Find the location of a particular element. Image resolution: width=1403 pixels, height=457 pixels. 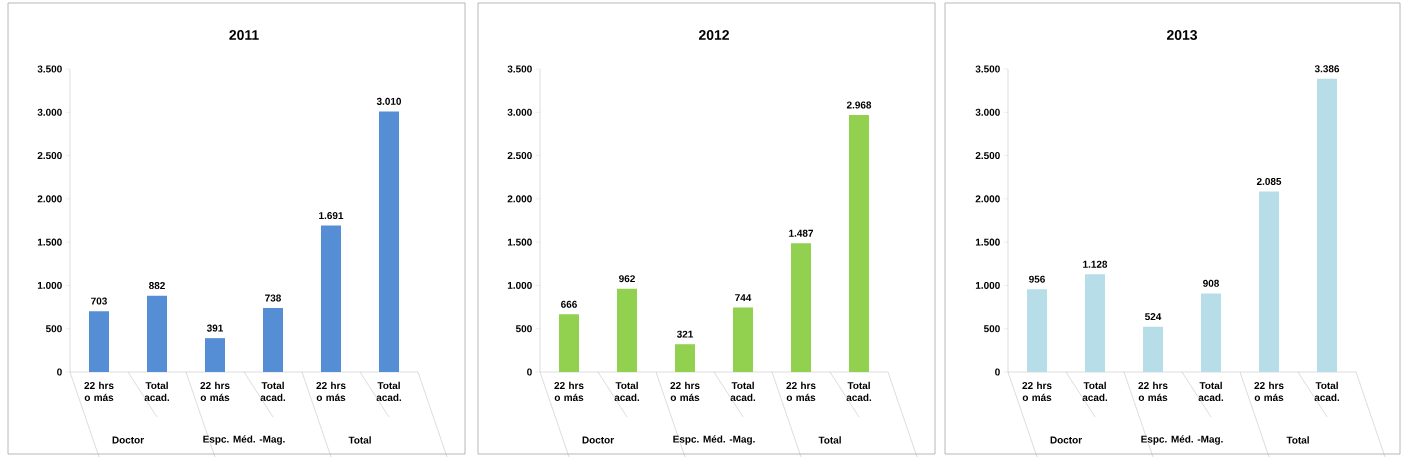

data-label: 1.691 is located at coordinates (331, 216).